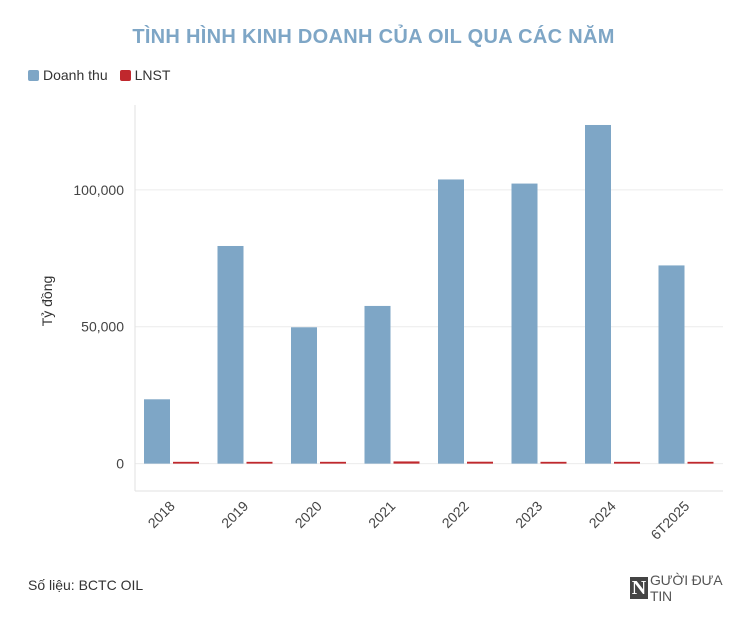  What do you see at coordinates (98, 190) in the screenshot?
I see `y-tick-label: 100,000` at bounding box center [98, 190].